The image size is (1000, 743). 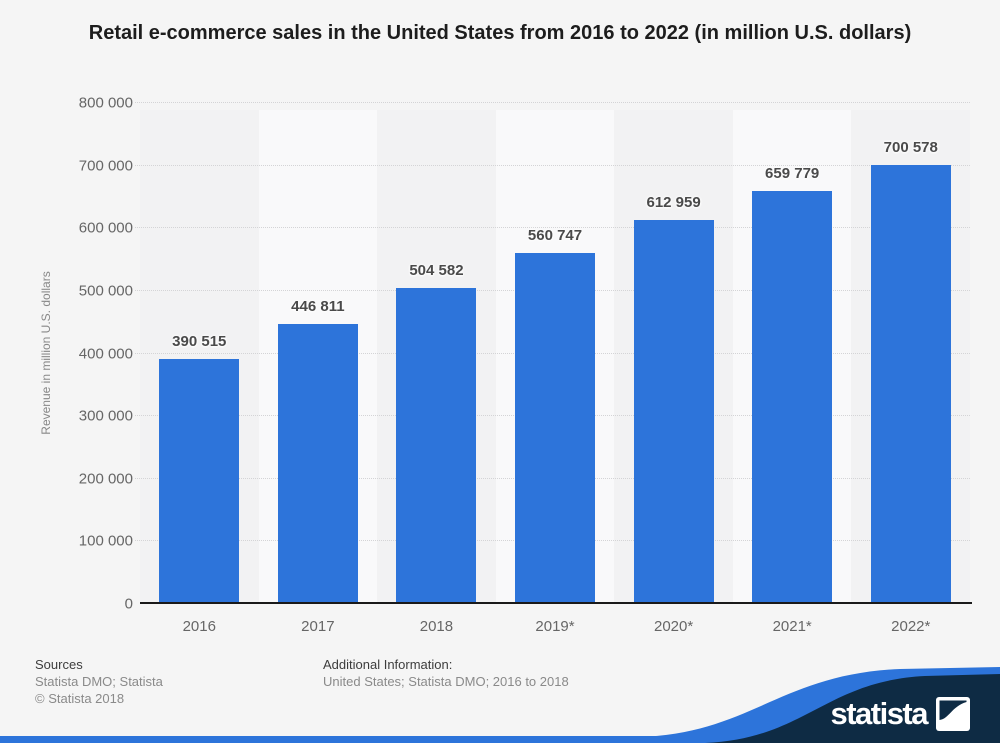 I want to click on brand-wave-graphic, so click(x=819, y=705).